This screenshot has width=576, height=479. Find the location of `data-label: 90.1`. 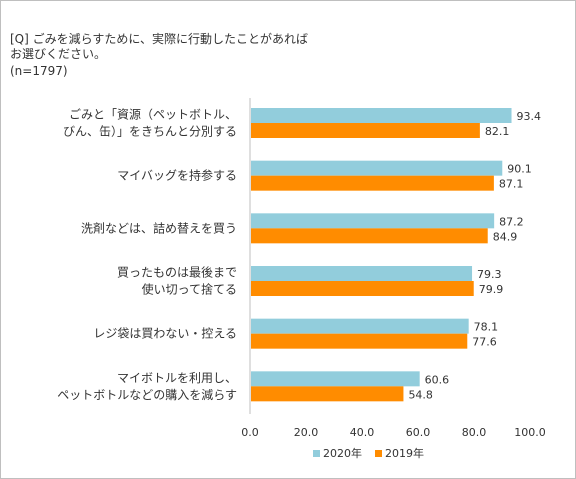

data-label: 90.1 is located at coordinates (519, 169).